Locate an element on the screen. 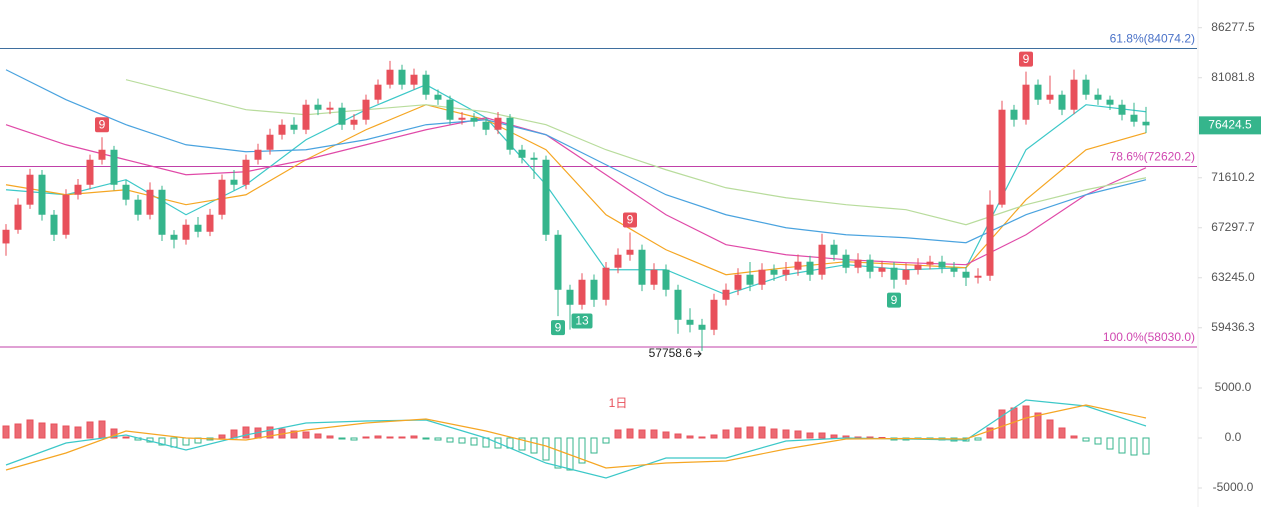  price-tag is located at coordinates (1230, 125).